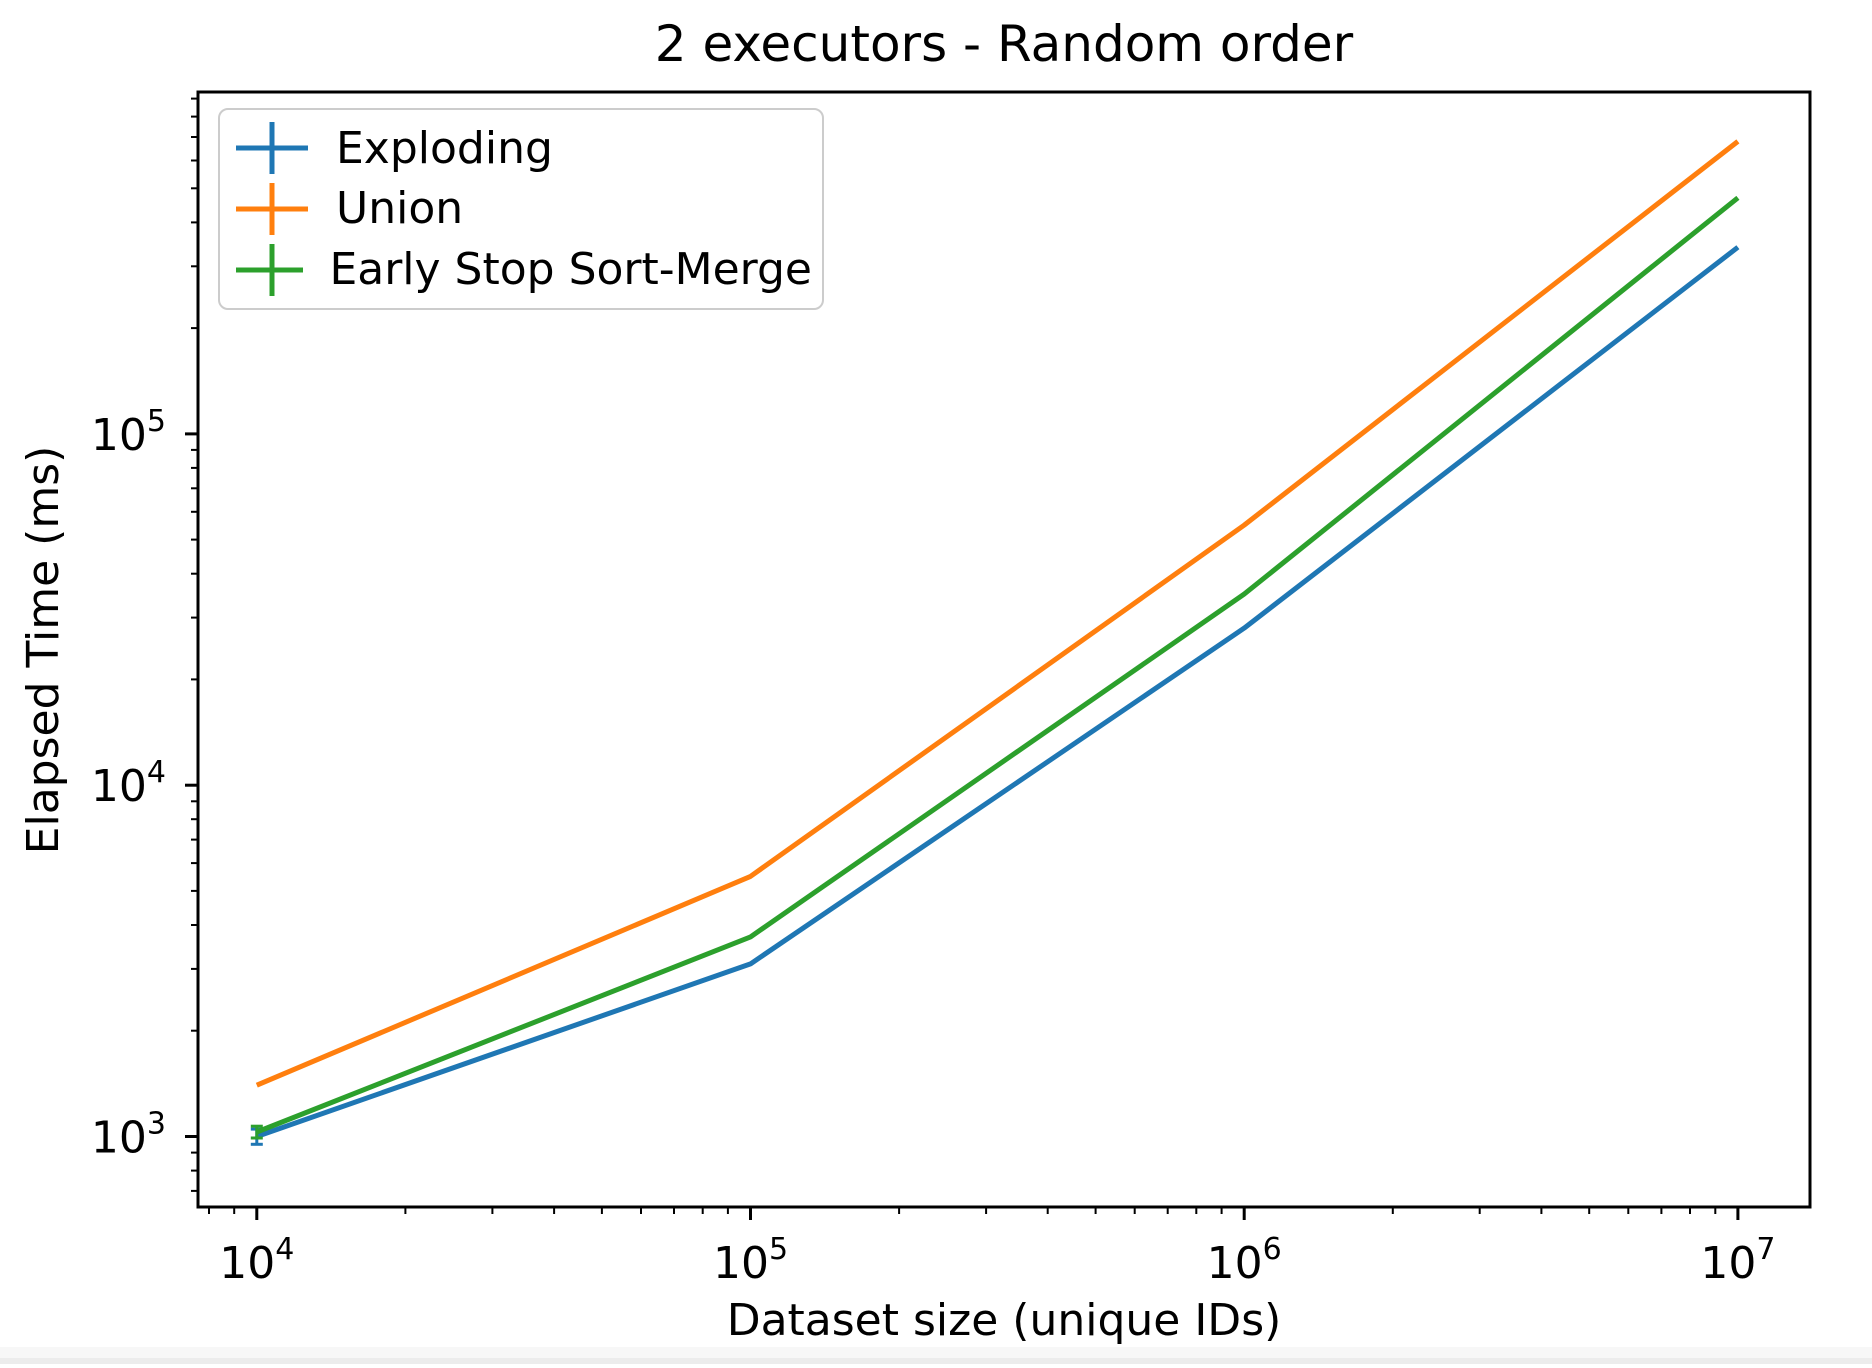 The image size is (1872, 1368). Describe the element at coordinates (1004, 1320) in the screenshot. I see `x-axis-label: Dataset size (unique IDs)` at that location.